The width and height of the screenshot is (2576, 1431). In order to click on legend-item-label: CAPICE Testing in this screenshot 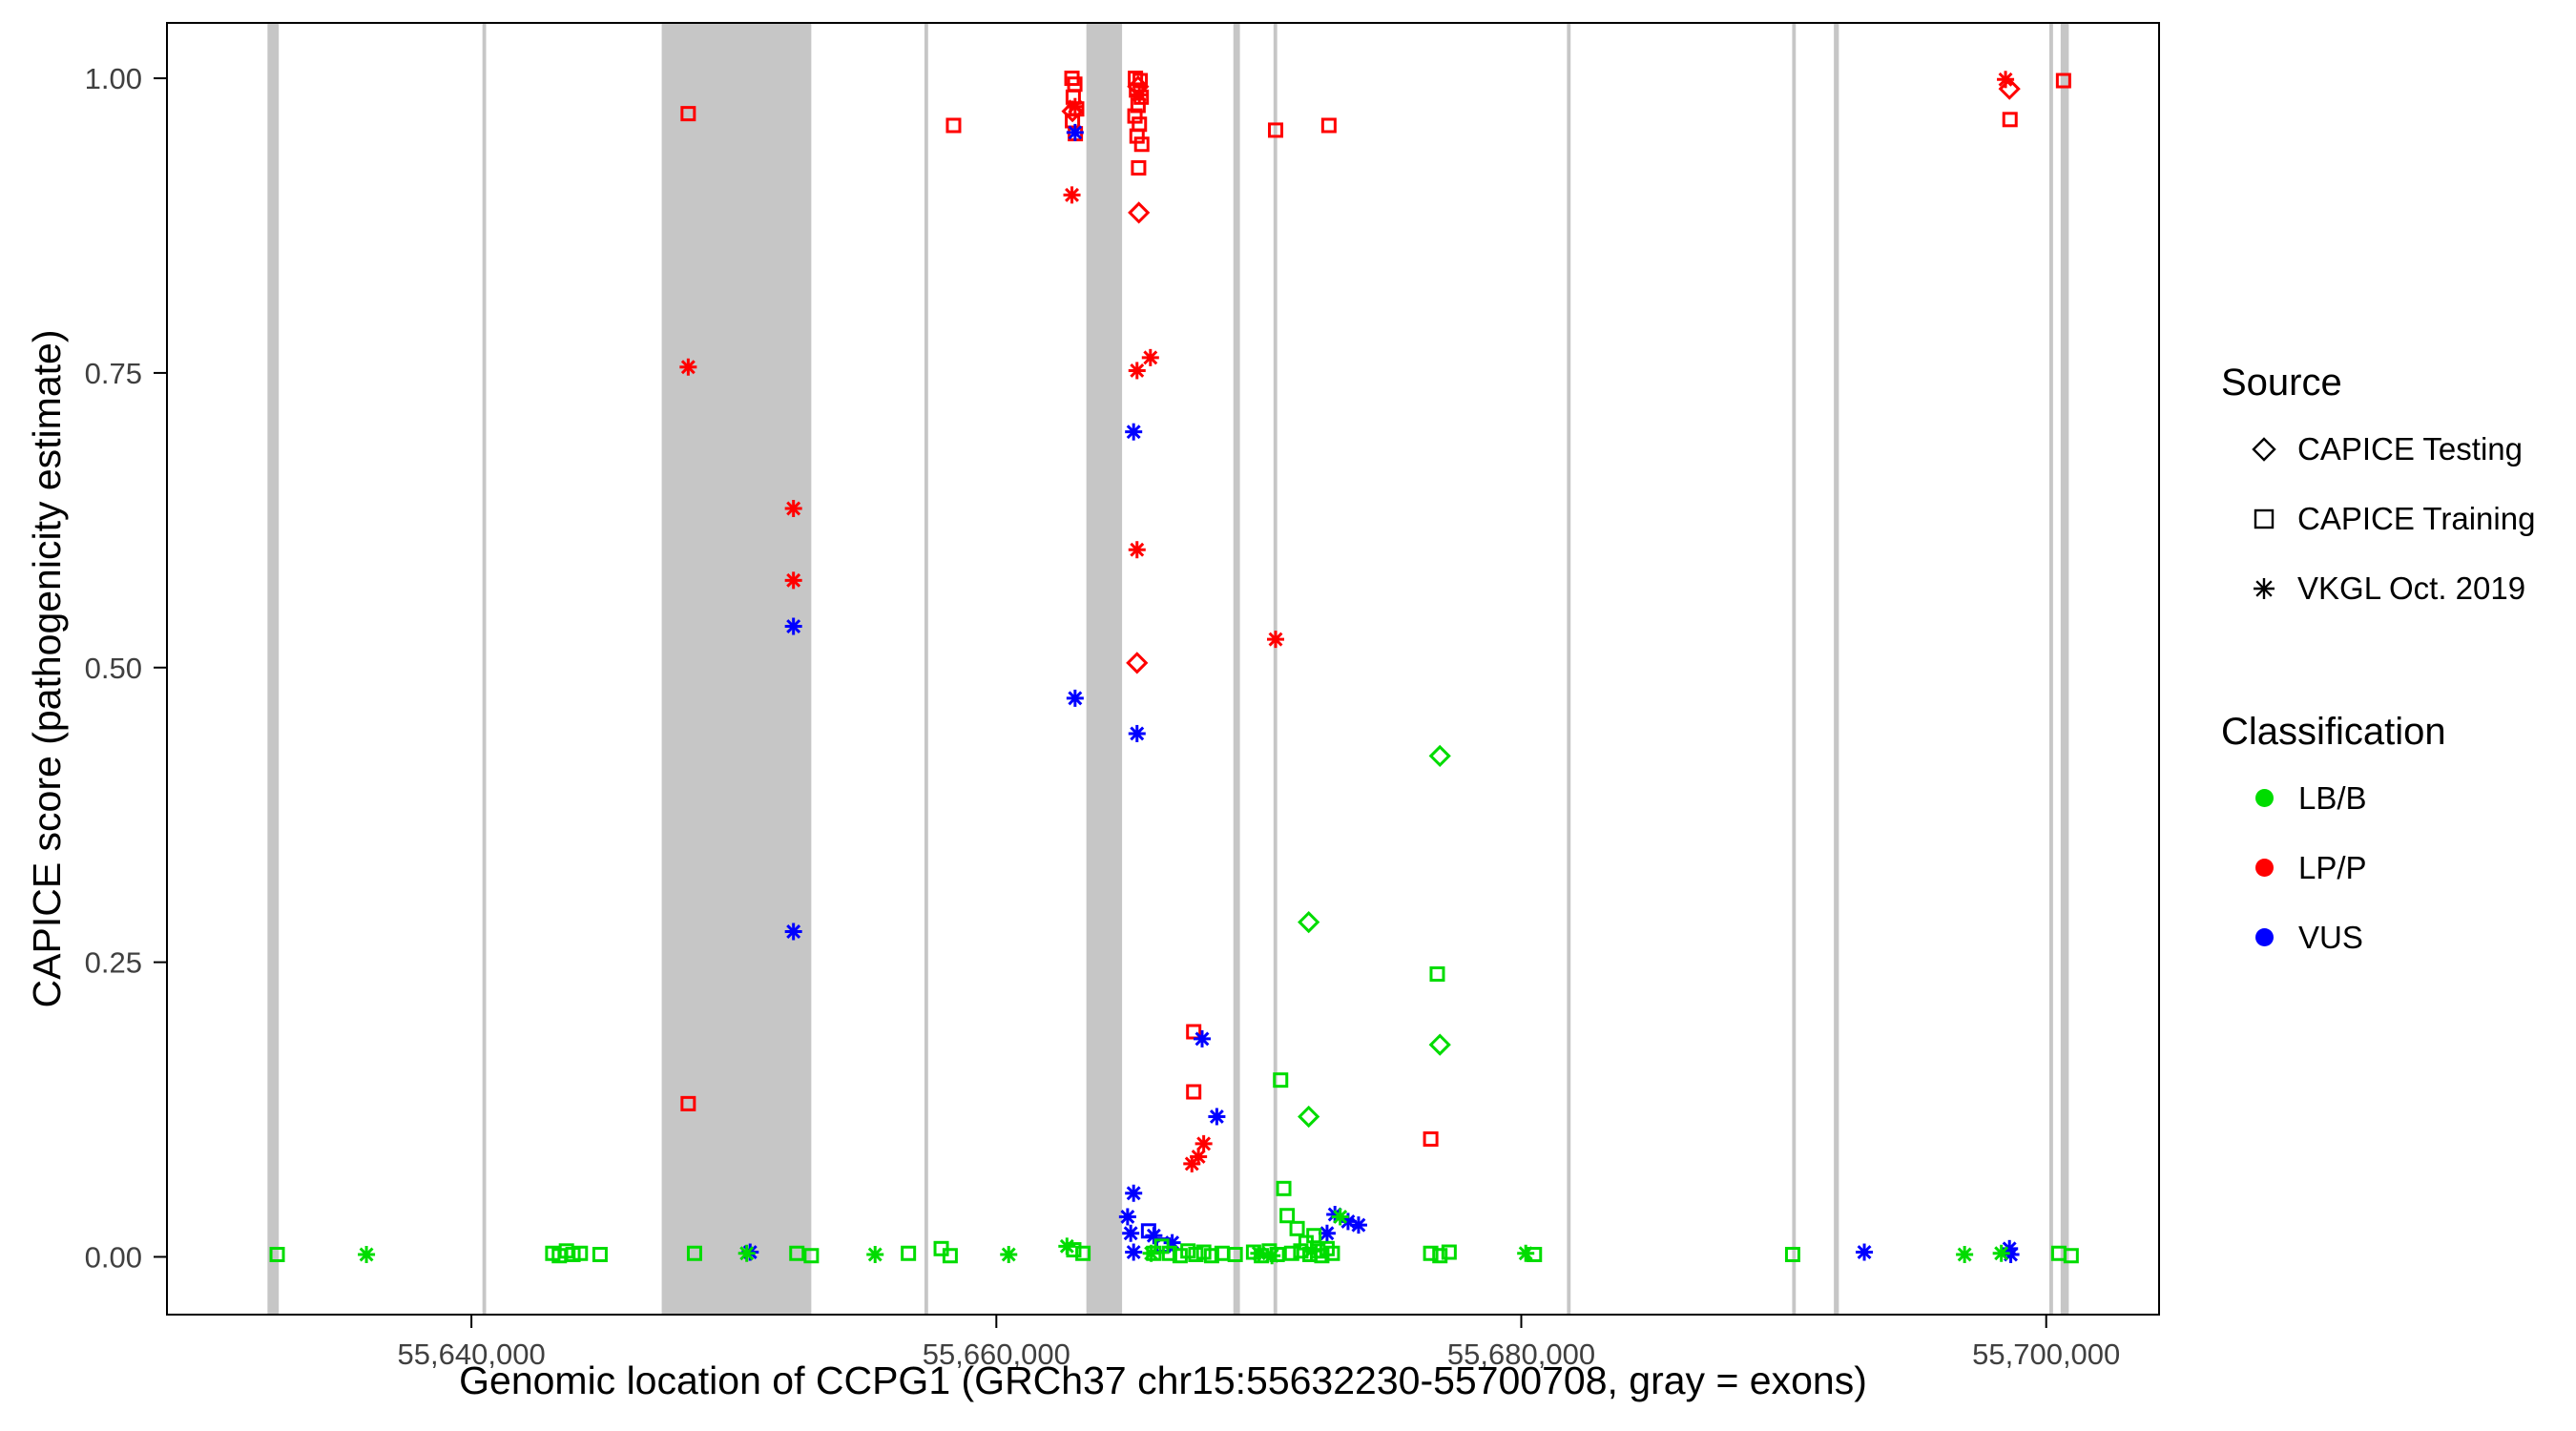, I will do `click(2410, 448)`.